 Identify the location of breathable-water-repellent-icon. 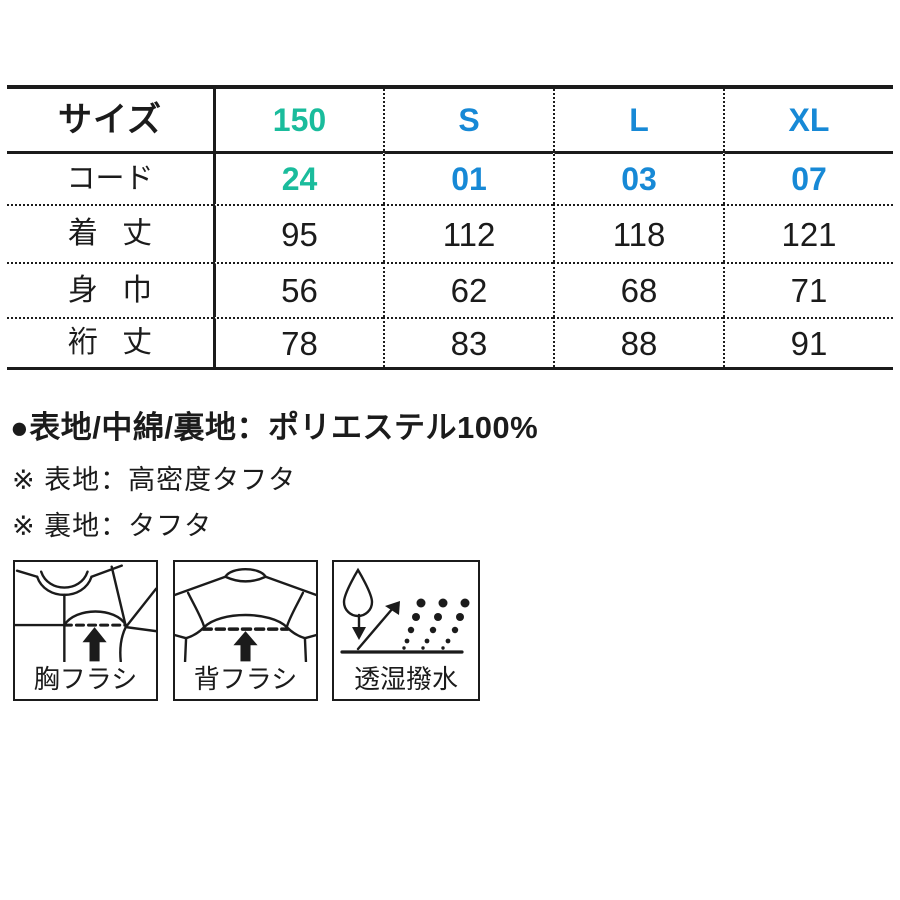
(405, 610).